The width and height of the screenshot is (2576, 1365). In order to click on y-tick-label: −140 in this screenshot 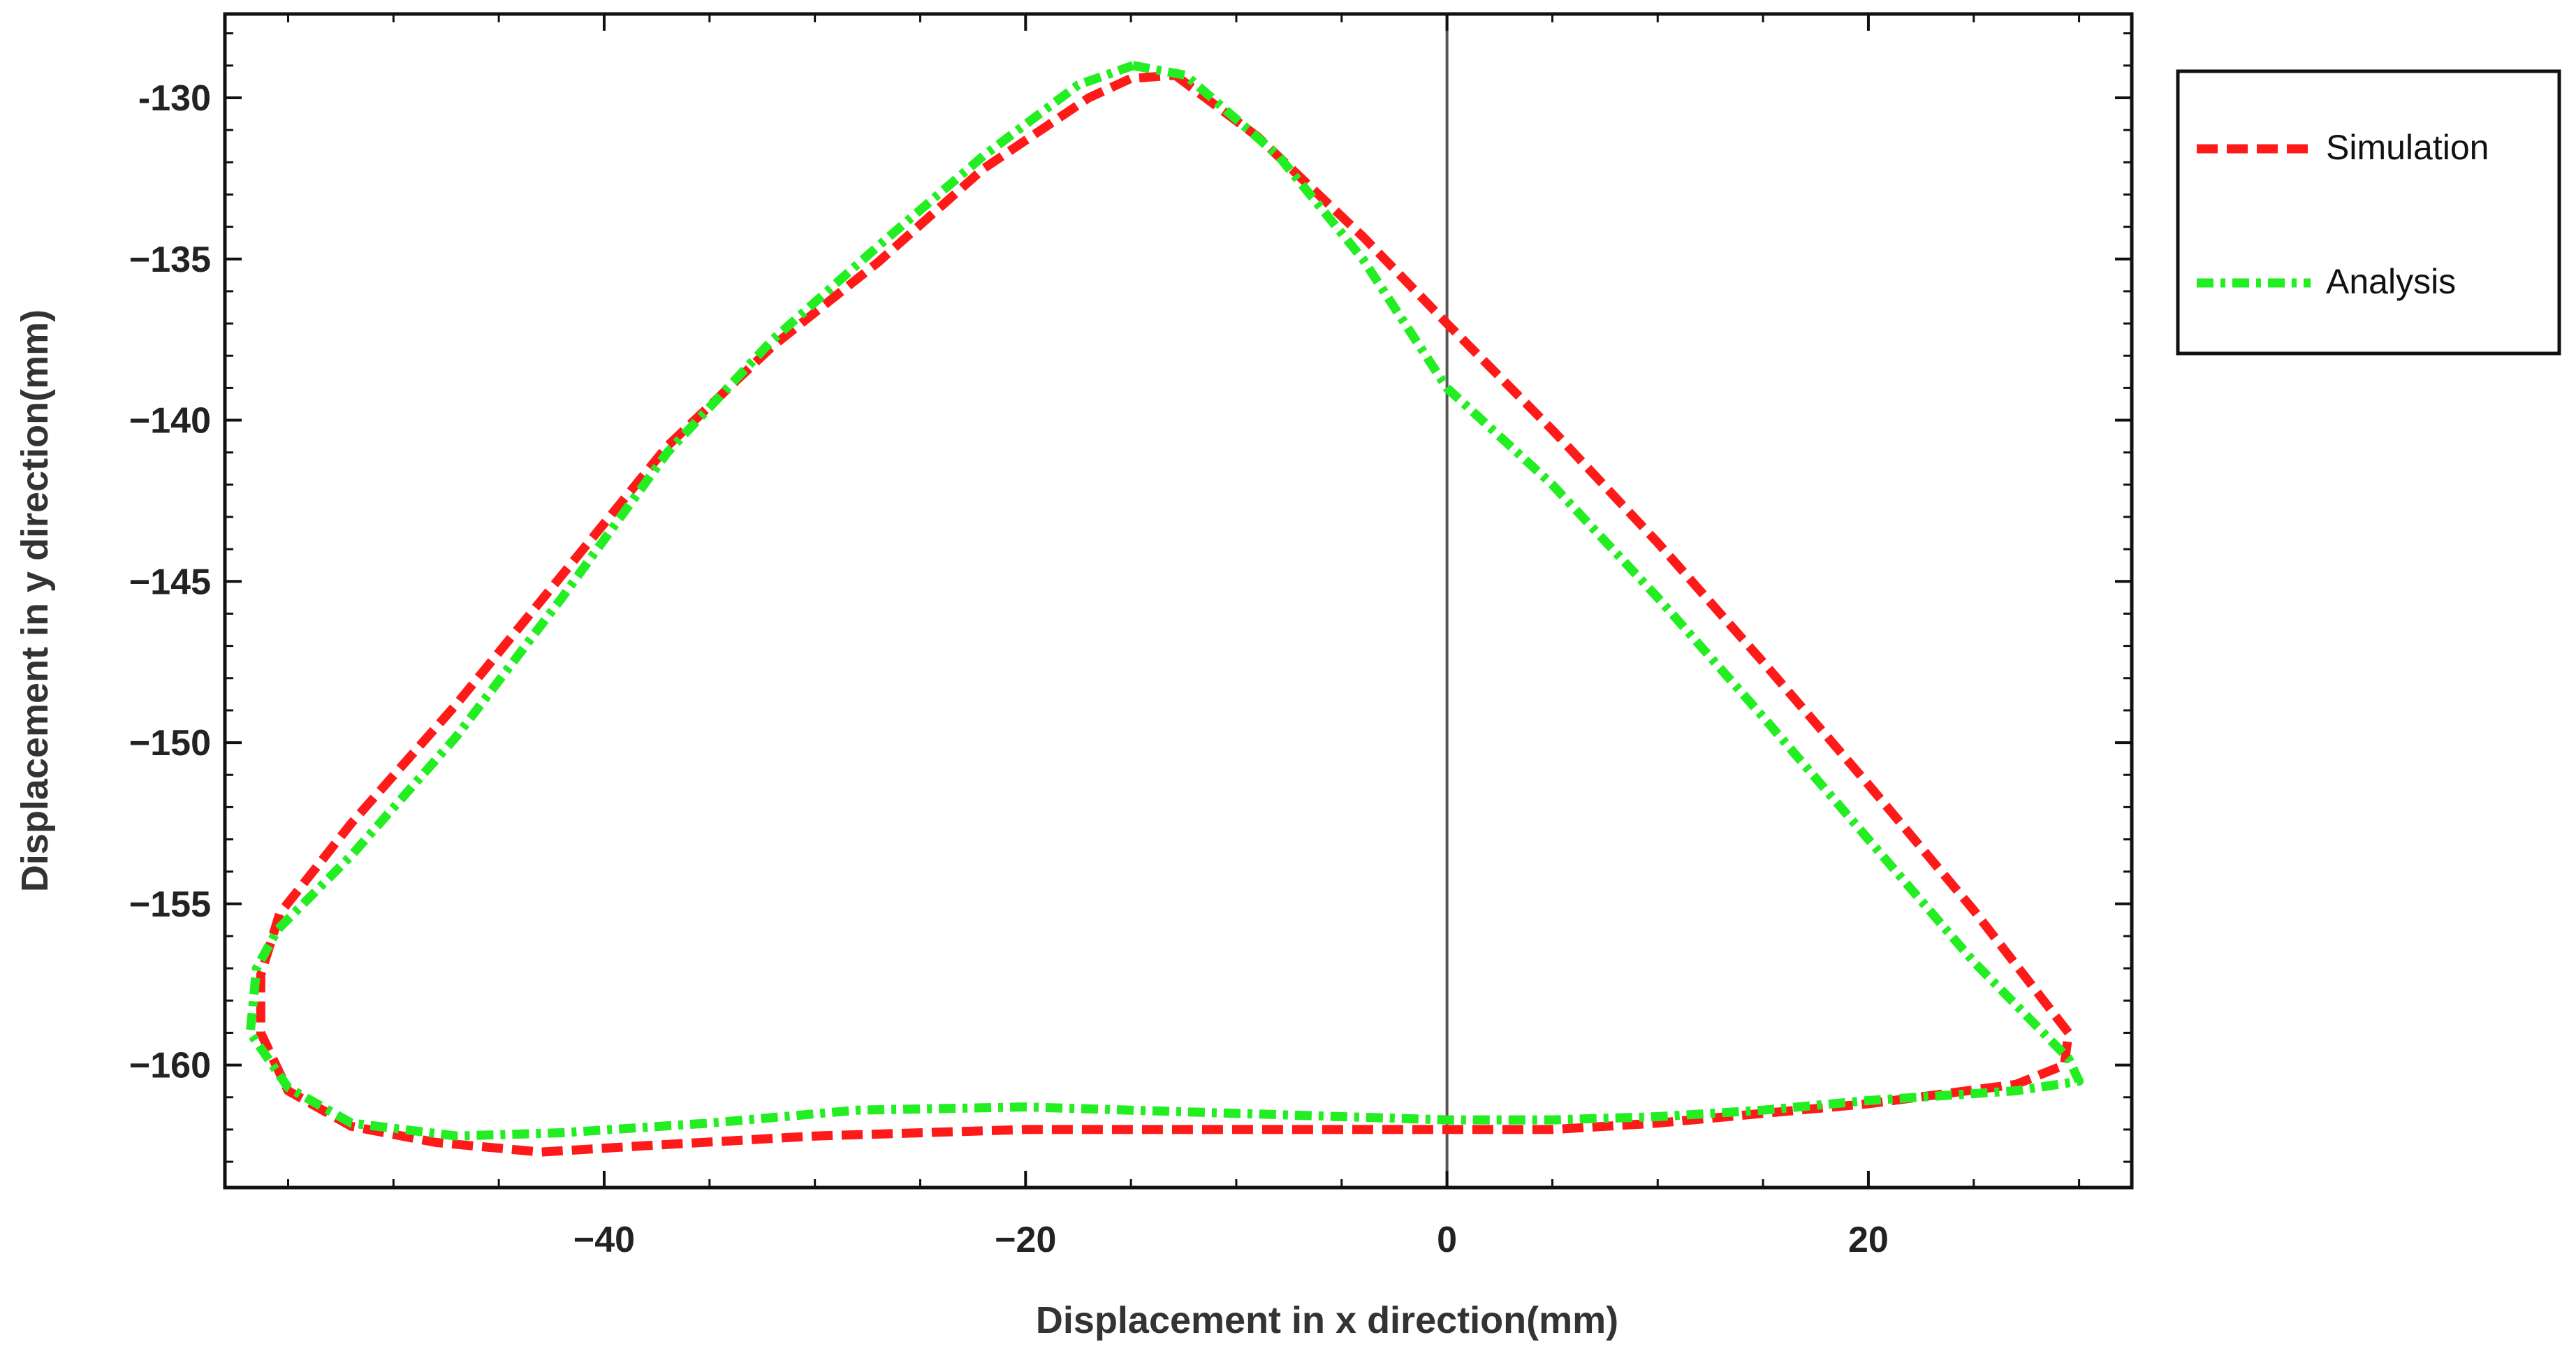, I will do `click(170, 421)`.